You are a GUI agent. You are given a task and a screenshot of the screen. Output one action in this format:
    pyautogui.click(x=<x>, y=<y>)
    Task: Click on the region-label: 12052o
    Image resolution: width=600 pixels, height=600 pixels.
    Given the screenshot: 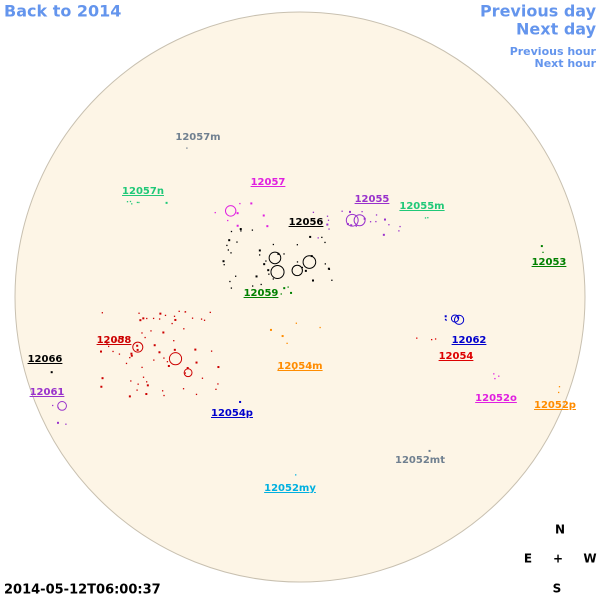 What is the action you would take?
    pyautogui.click(x=496, y=398)
    